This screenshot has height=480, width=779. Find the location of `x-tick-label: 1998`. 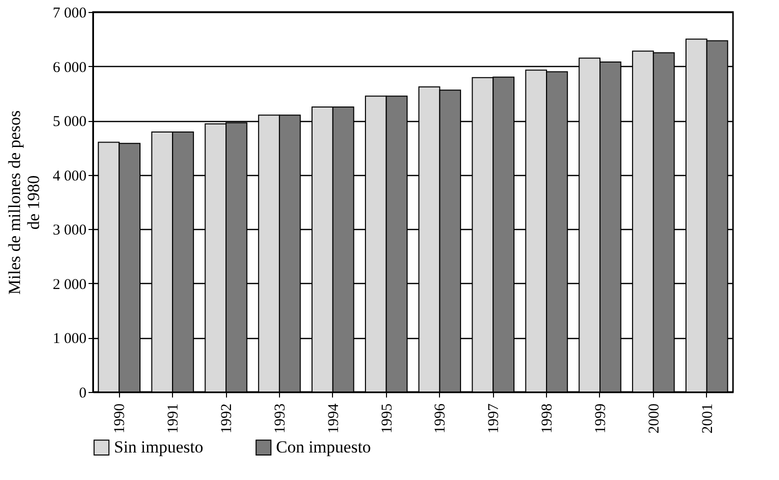

x-tick-label: 1998 is located at coordinates (548, 419).